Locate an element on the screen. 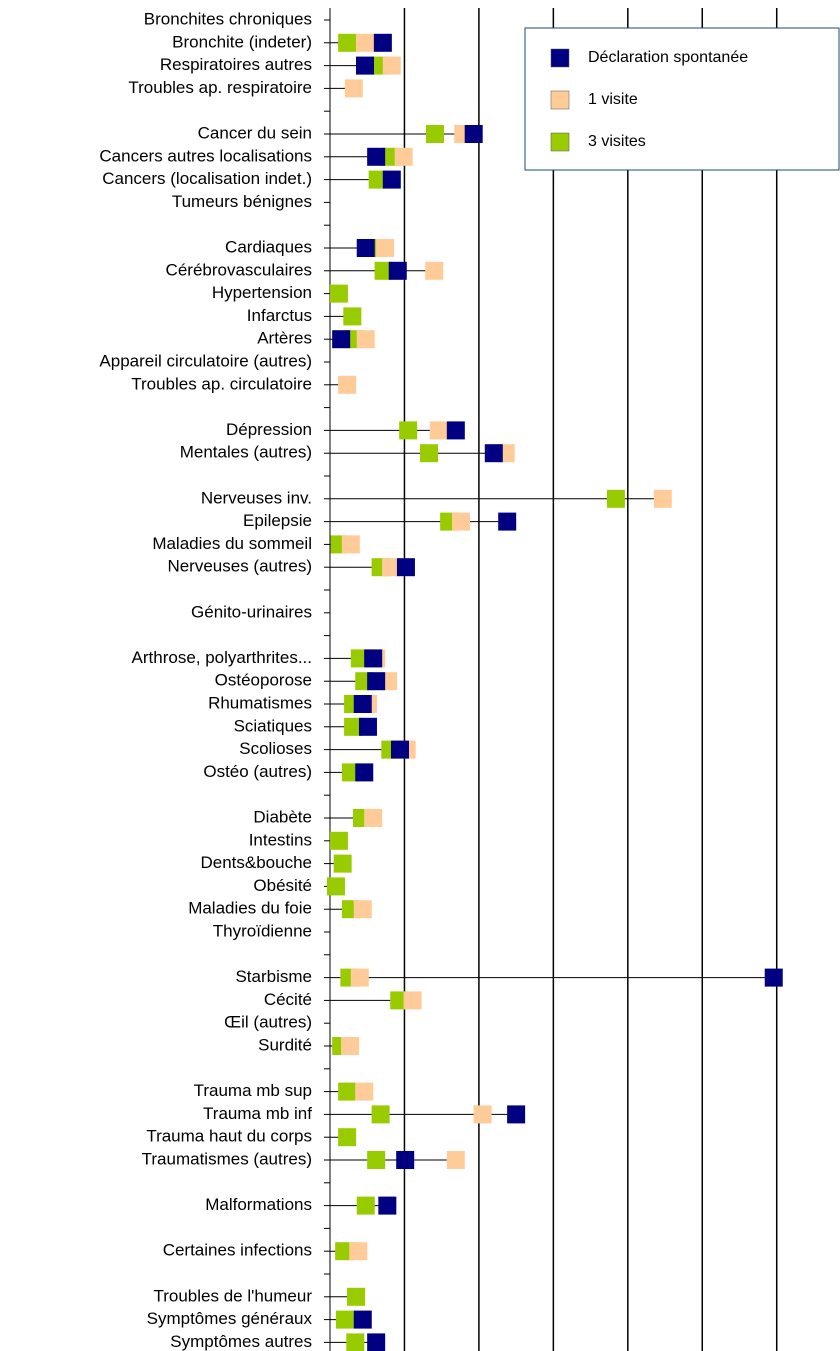 The image size is (840, 1351). y-tick-label: Rhumatismes is located at coordinates (260, 702).